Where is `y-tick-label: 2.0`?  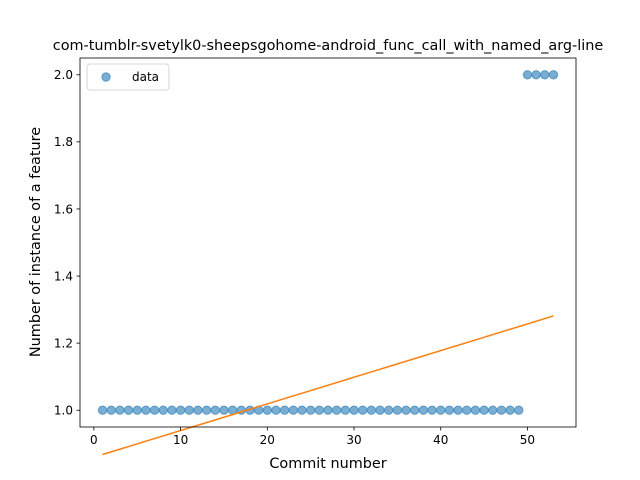 y-tick-label: 2.0 is located at coordinates (63, 75).